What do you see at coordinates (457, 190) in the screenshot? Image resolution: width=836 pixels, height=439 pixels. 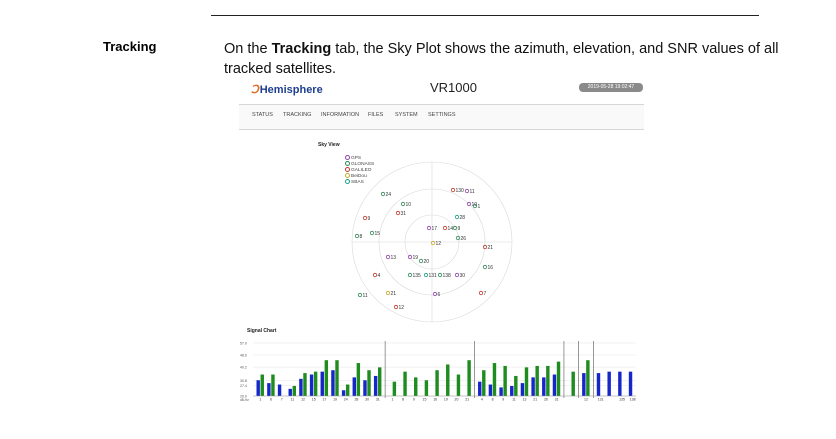 I see `satellite-marker: 130` at bounding box center [457, 190].